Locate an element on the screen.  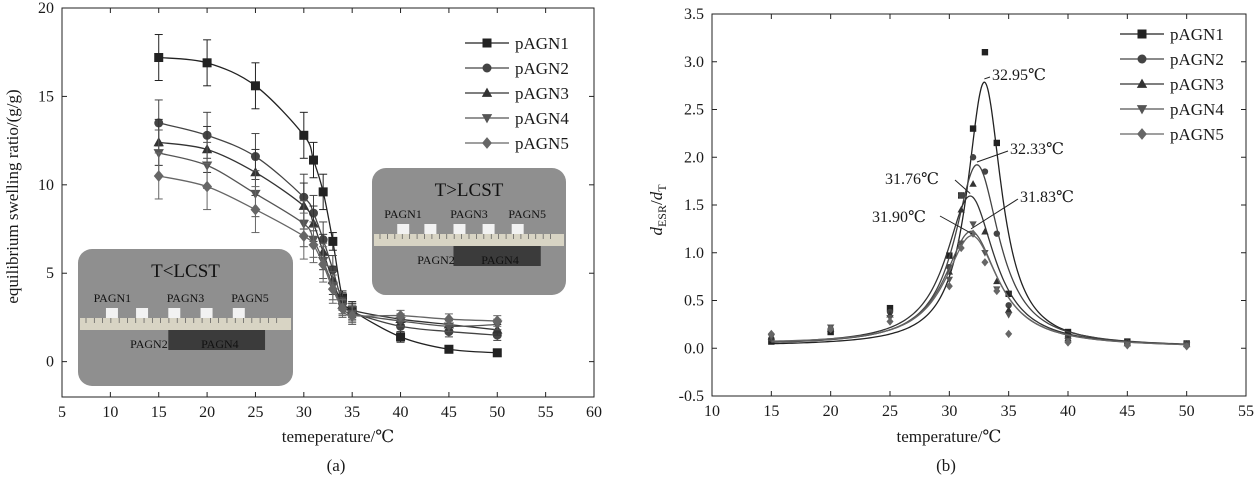
x-tick-label: 25 is located at coordinates (255, 412).